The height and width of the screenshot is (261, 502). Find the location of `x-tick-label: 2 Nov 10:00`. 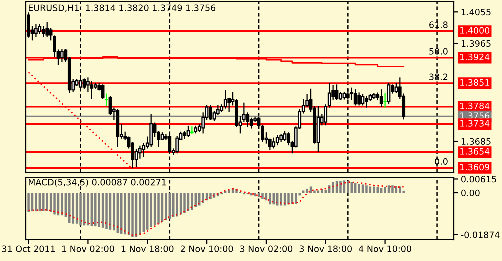

x-tick-label: 2 Nov 10:00 is located at coordinates (207, 249).